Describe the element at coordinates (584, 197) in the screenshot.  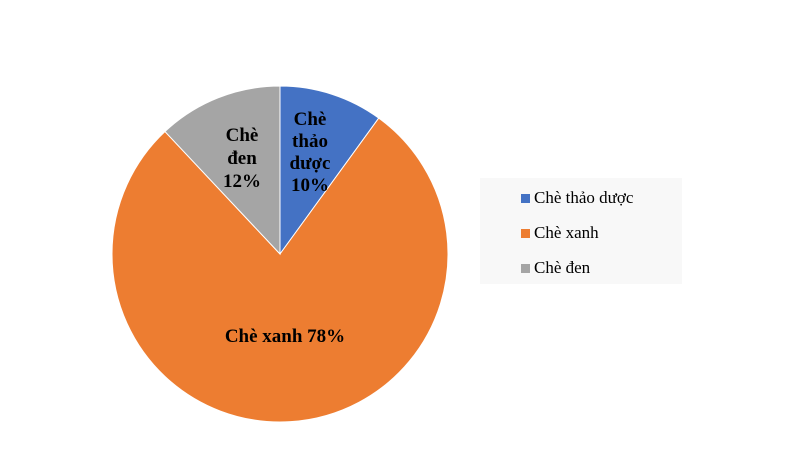
I see `legend-label: Chè thảo dược` at that location.